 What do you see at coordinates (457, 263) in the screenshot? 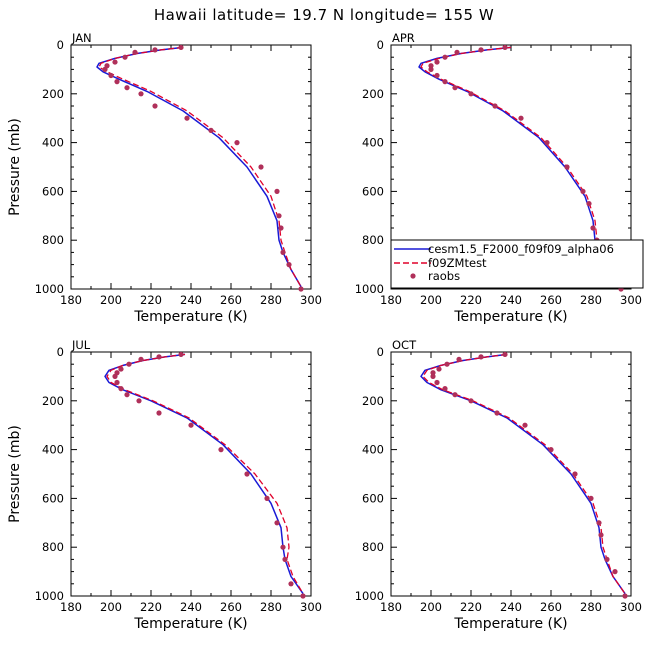
I see `legend-label: f09ZMtest` at bounding box center [457, 263].